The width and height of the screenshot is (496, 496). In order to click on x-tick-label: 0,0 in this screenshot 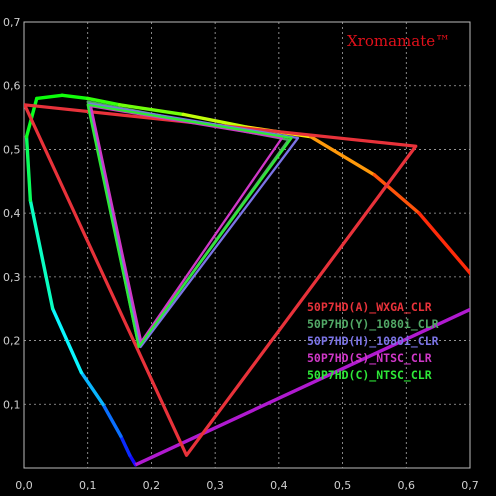, I will do `click(24, 485)`.